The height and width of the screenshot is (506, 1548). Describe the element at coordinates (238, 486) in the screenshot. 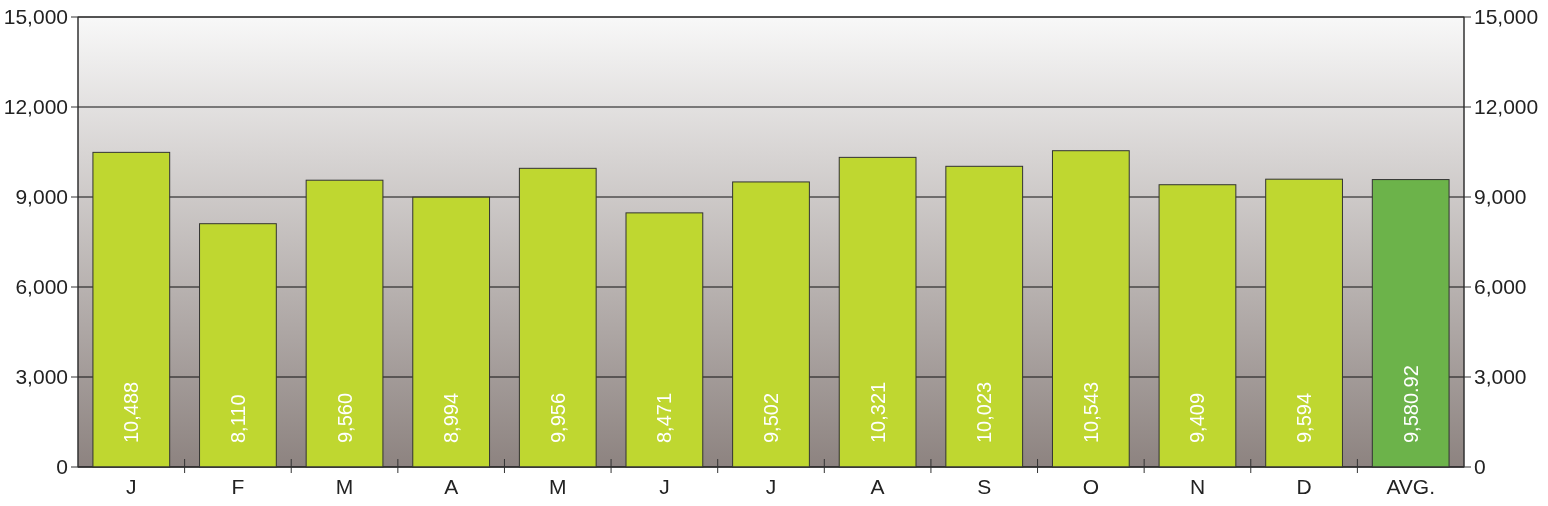

I see `x-tick-label: F` at that location.